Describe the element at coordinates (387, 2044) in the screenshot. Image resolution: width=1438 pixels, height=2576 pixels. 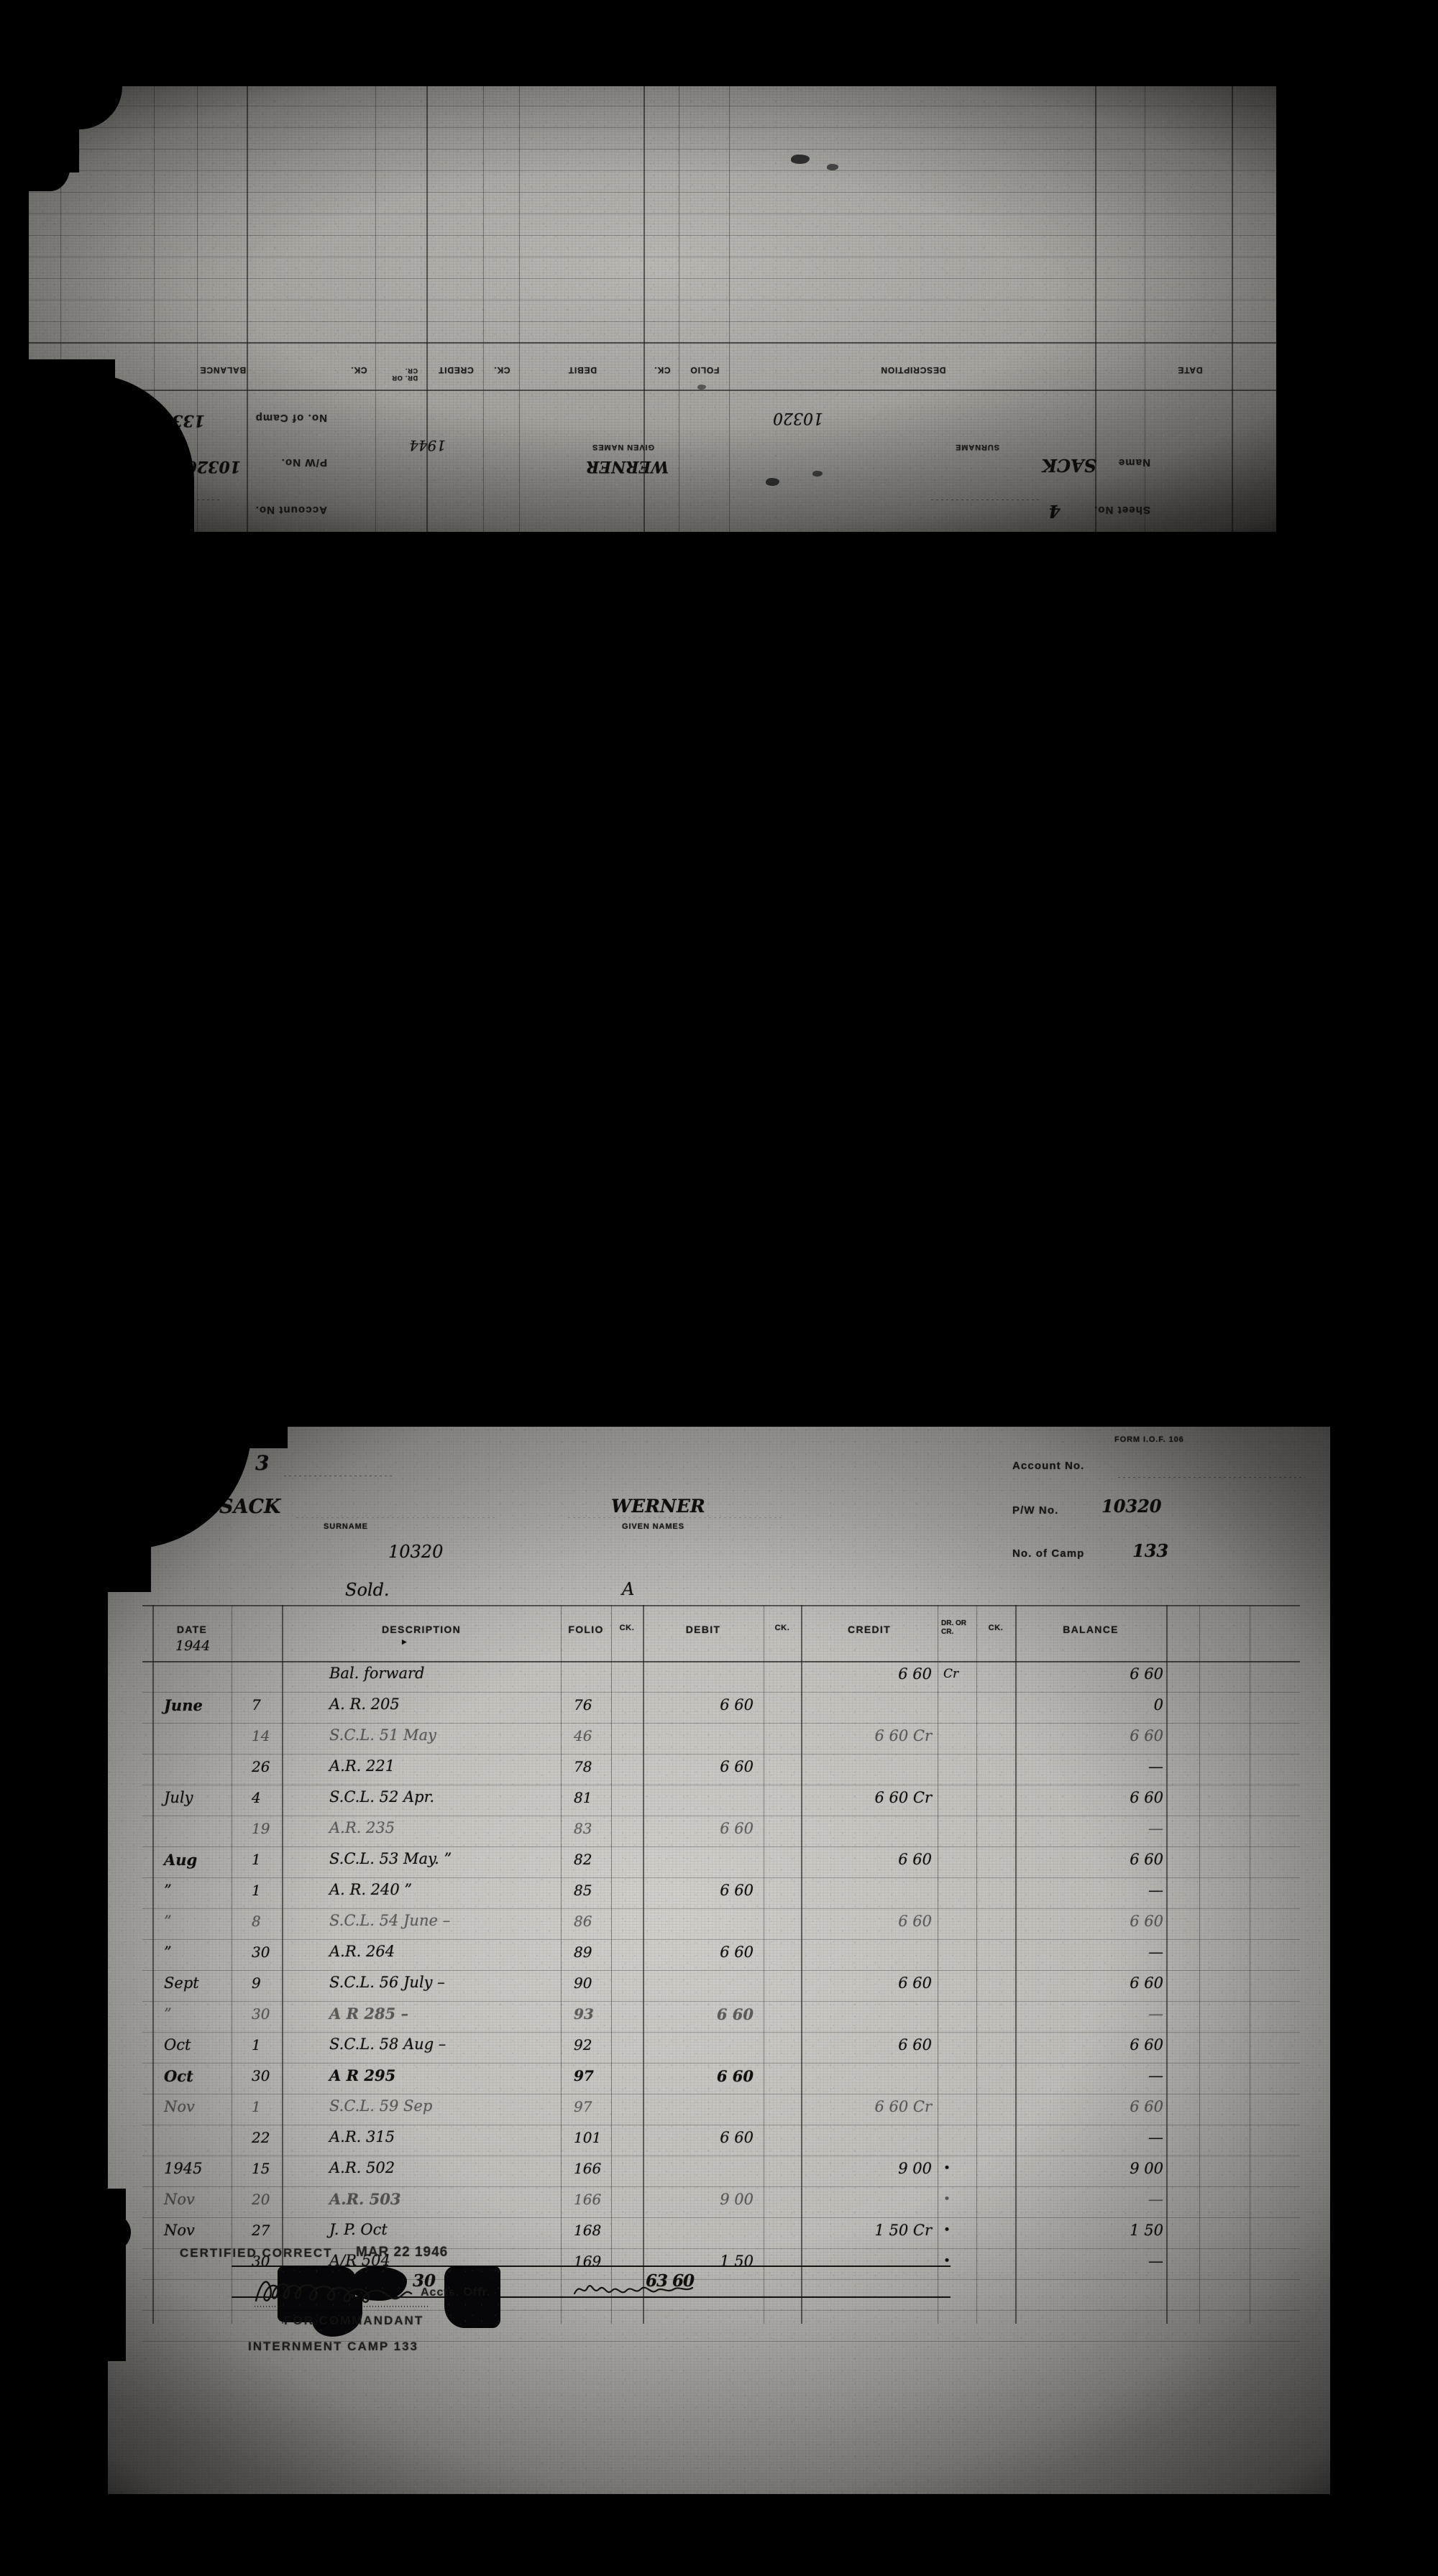
I see `cell-description-12: S.C.L. 58 Aug –` at that location.